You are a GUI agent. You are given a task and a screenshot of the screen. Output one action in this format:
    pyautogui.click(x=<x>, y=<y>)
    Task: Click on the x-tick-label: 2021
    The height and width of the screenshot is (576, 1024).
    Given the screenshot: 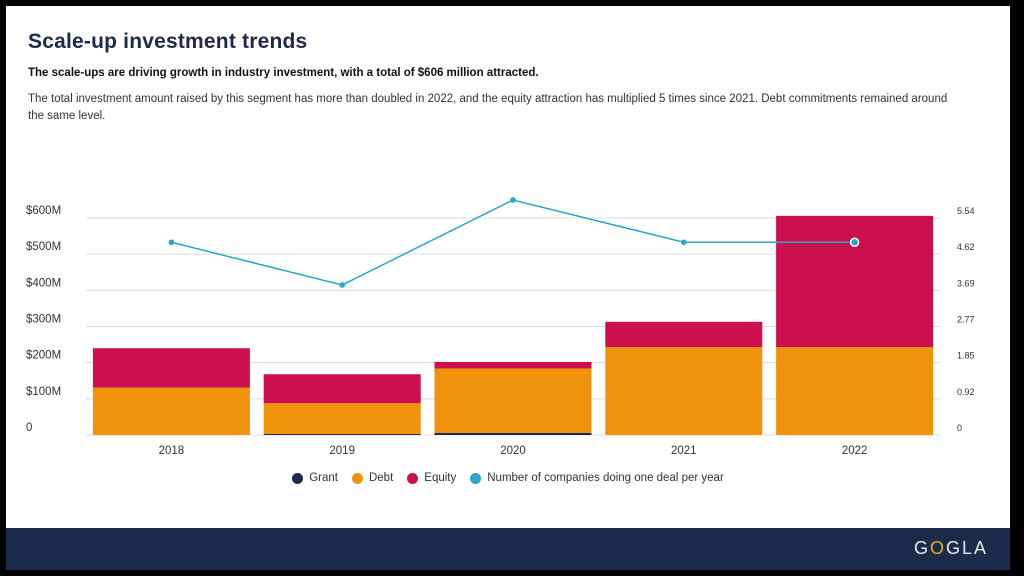 What is the action you would take?
    pyautogui.click(x=684, y=451)
    